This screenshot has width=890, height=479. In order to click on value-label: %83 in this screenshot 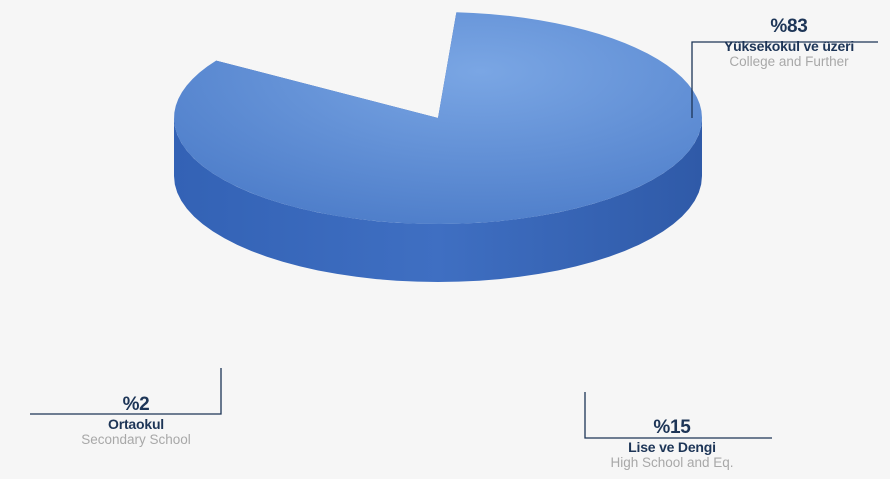, I will do `click(789, 26)`.